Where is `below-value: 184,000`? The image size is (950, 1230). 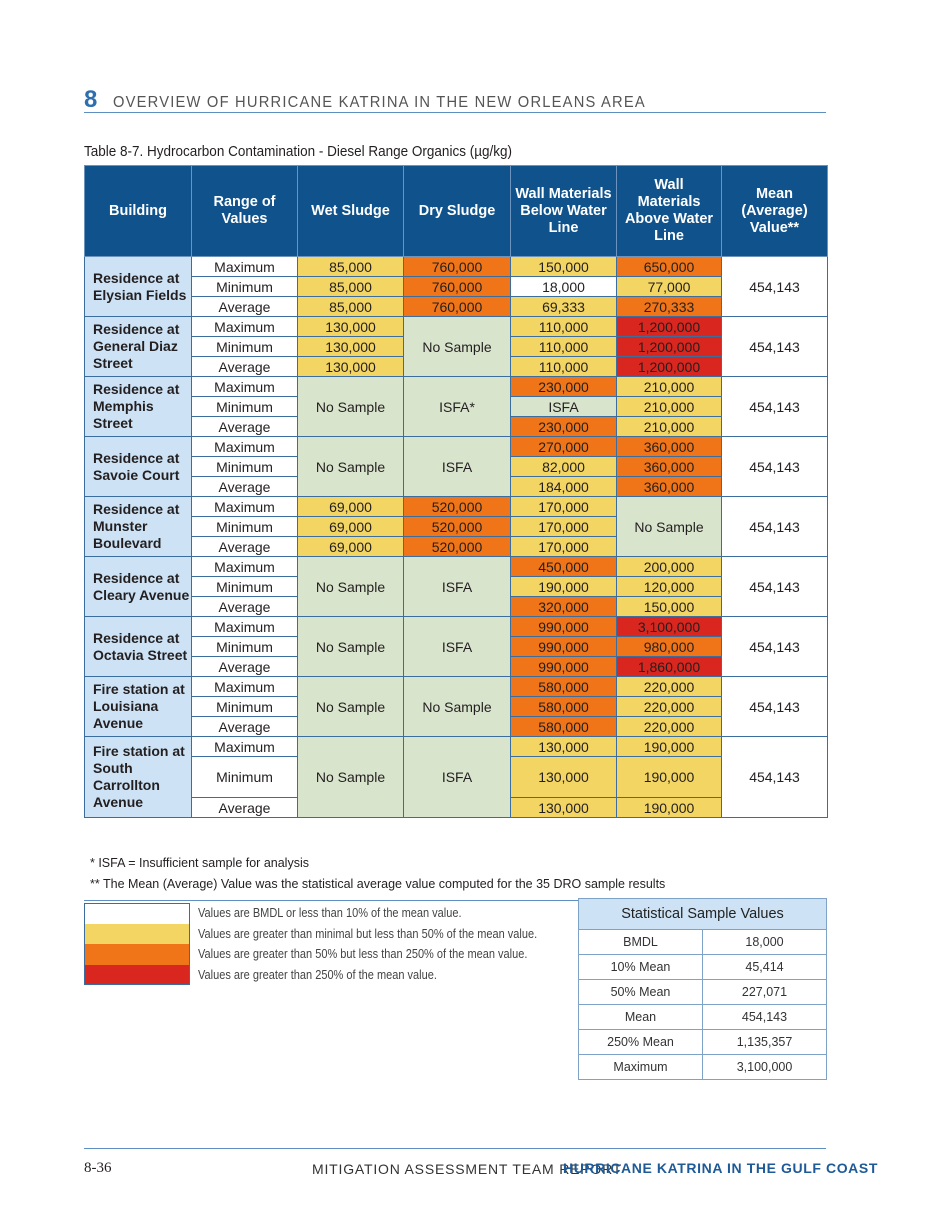 below-value: 184,000 is located at coordinates (563, 486).